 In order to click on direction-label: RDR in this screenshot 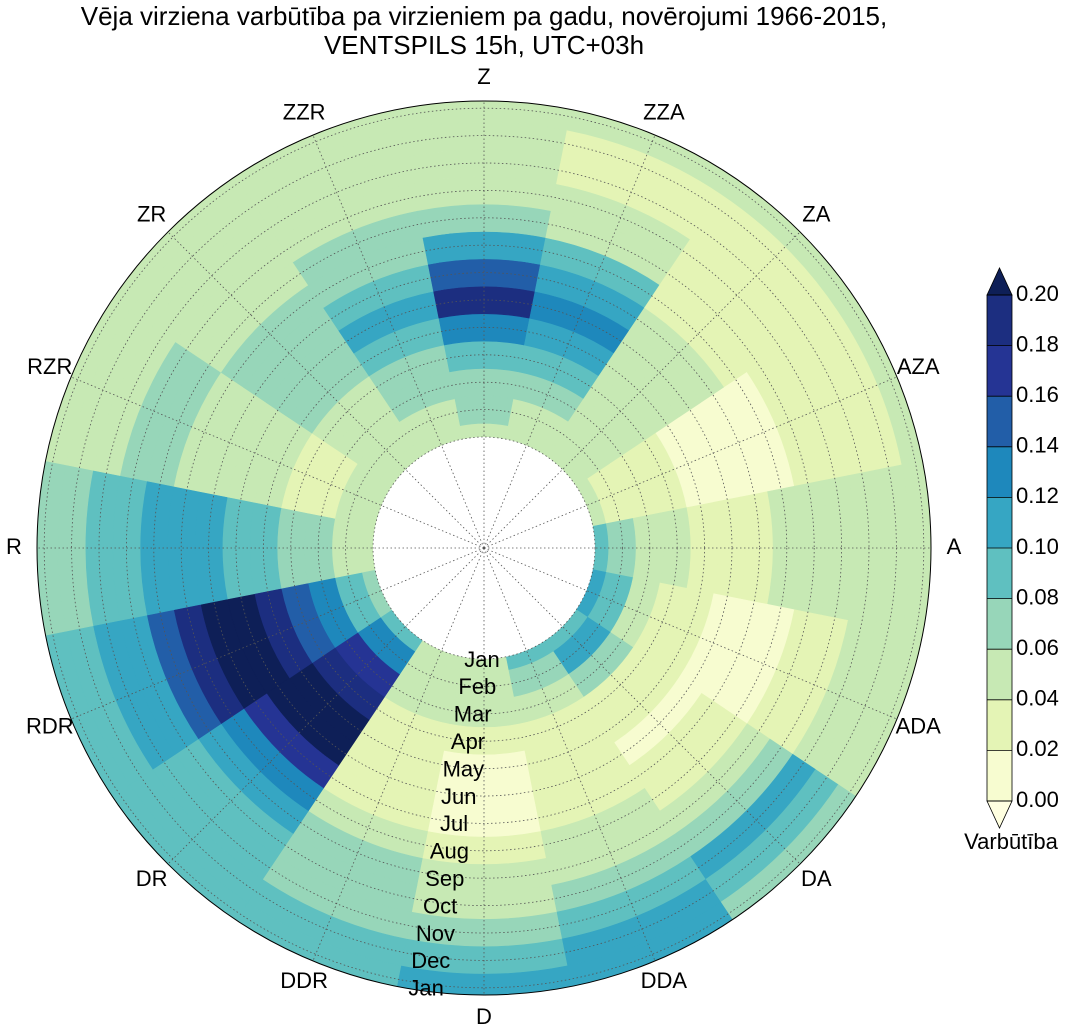, I will do `click(50, 726)`.